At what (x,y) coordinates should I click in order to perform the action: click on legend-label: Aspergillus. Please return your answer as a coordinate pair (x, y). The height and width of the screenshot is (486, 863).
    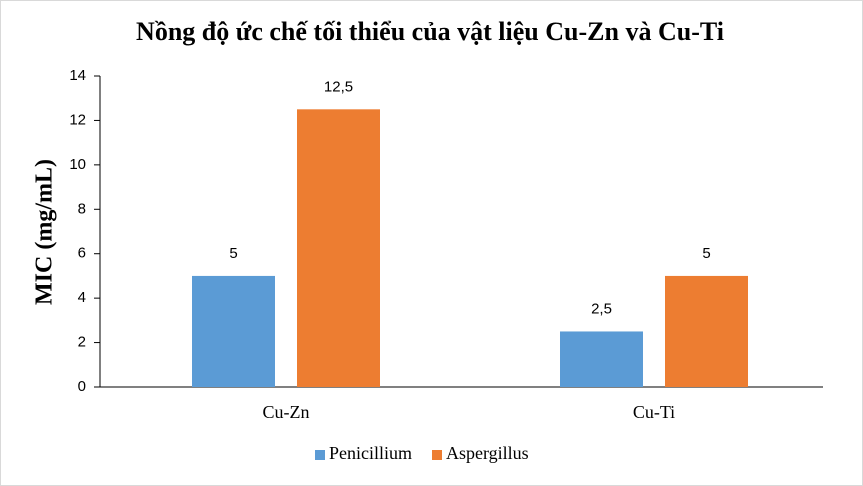
    Looking at the image, I should click on (487, 453).